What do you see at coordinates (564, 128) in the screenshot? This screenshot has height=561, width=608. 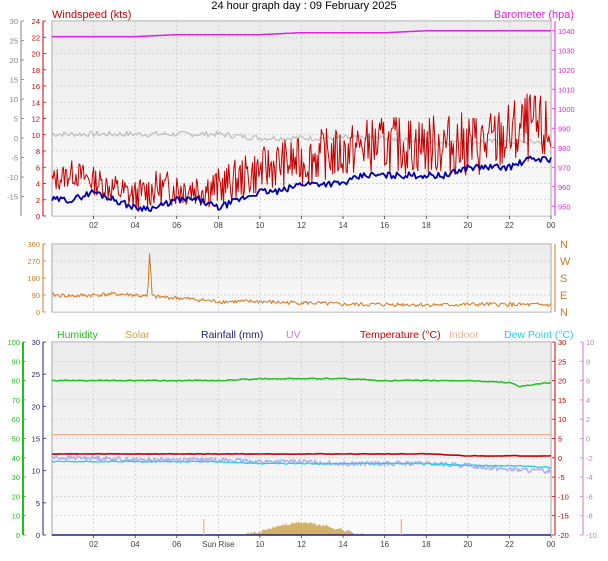 I see `barometer-axis-tick-label: 990` at bounding box center [564, 128].